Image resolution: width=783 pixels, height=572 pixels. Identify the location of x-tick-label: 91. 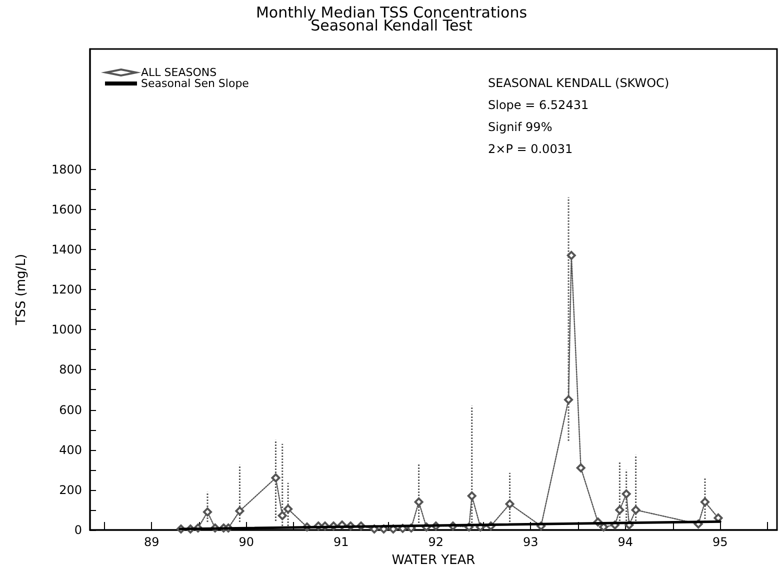
(341, 542).